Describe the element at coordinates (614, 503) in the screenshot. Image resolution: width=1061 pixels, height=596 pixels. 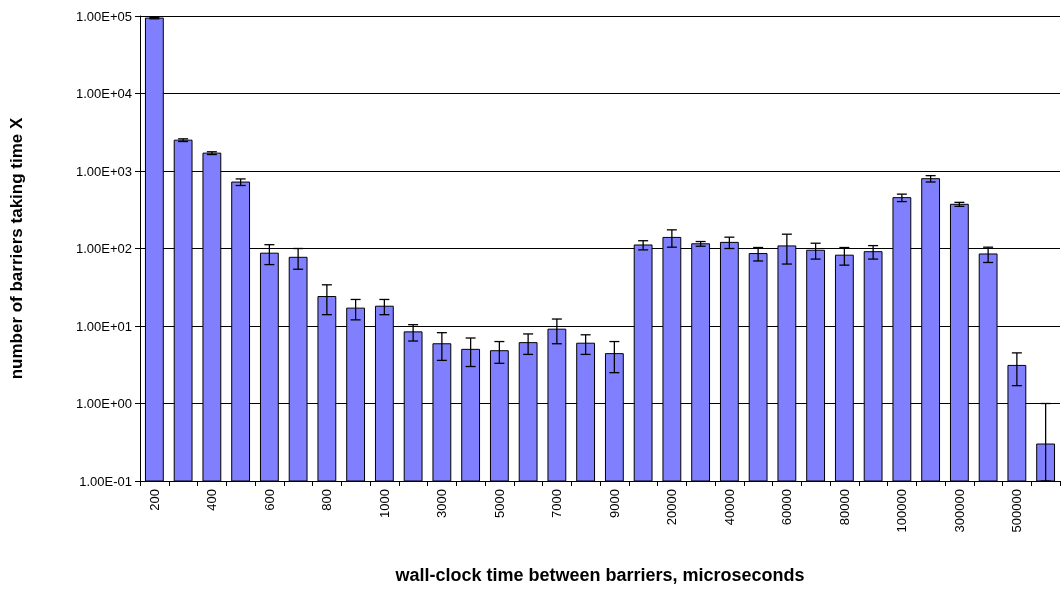
I see `x-tick-label: 9000` at that location.